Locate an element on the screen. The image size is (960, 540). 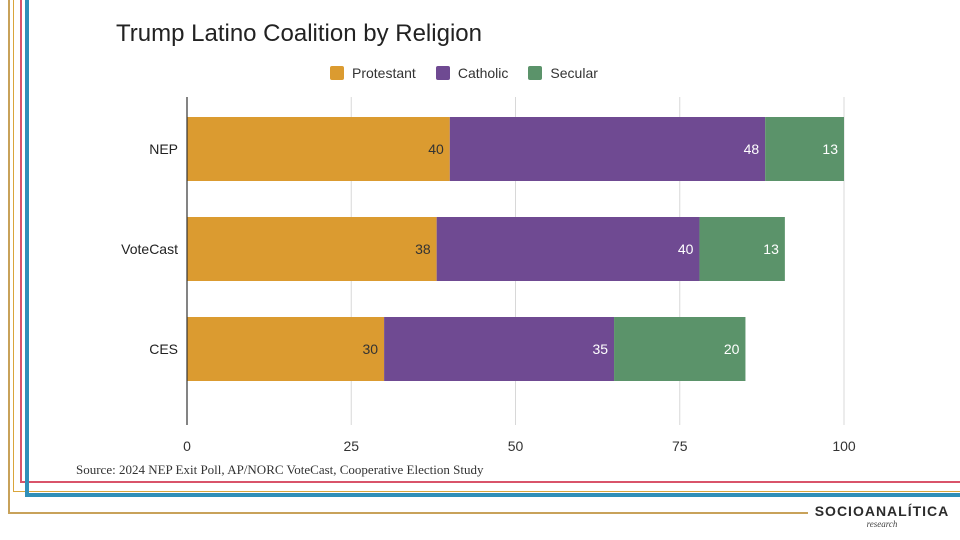
company-logo: SOCIOANALÍTICA research is located at coordinates (882, 516).